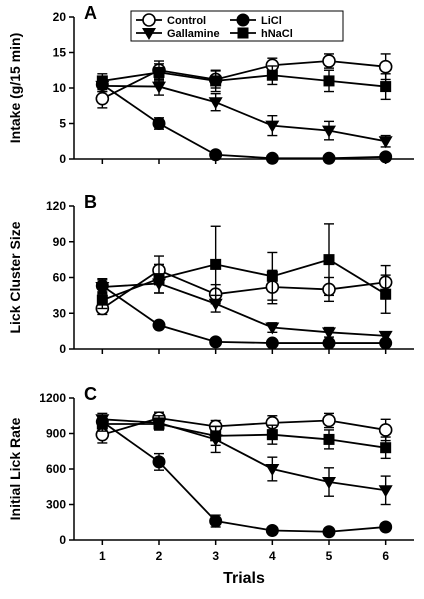 The image size is (424, 599). What do you see at coordinates (90, 394) in the screenshot?
I see `panel-label: C` at bounding box center [90, 394].